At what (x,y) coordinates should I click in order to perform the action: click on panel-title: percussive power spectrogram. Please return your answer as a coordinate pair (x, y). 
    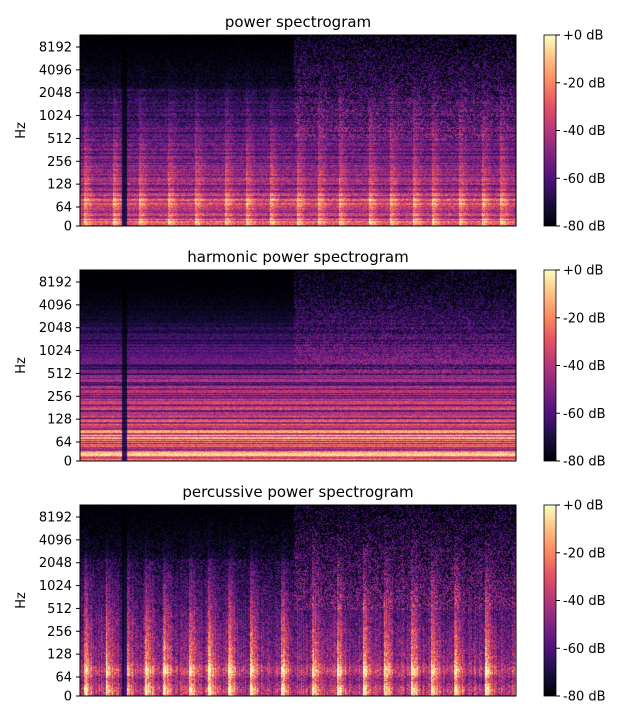
    Looking at the image, I should click on (297, 492).